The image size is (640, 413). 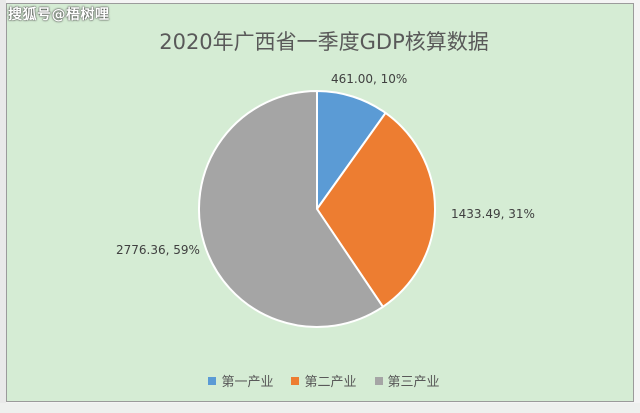 I want to click on chart-title: 2020年广西省一季度GDP核算数据, so click(x=324, y=42).